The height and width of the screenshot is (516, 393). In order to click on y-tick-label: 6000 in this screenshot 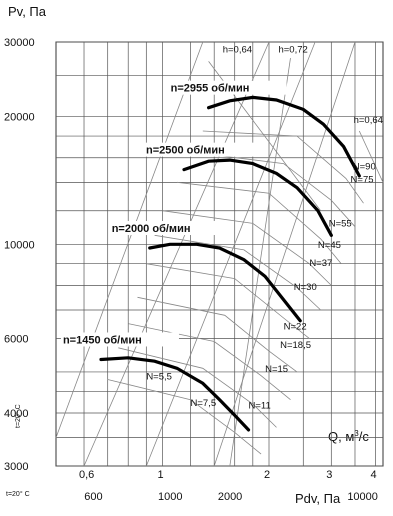, I will do `click(16, 339)`.